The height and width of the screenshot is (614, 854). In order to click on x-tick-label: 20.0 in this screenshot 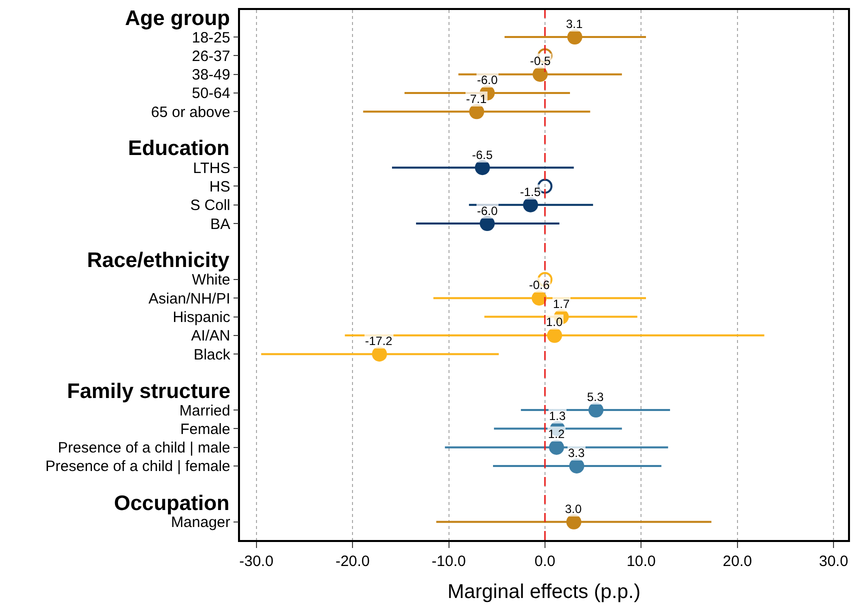, I will do `click(737, 561)`.